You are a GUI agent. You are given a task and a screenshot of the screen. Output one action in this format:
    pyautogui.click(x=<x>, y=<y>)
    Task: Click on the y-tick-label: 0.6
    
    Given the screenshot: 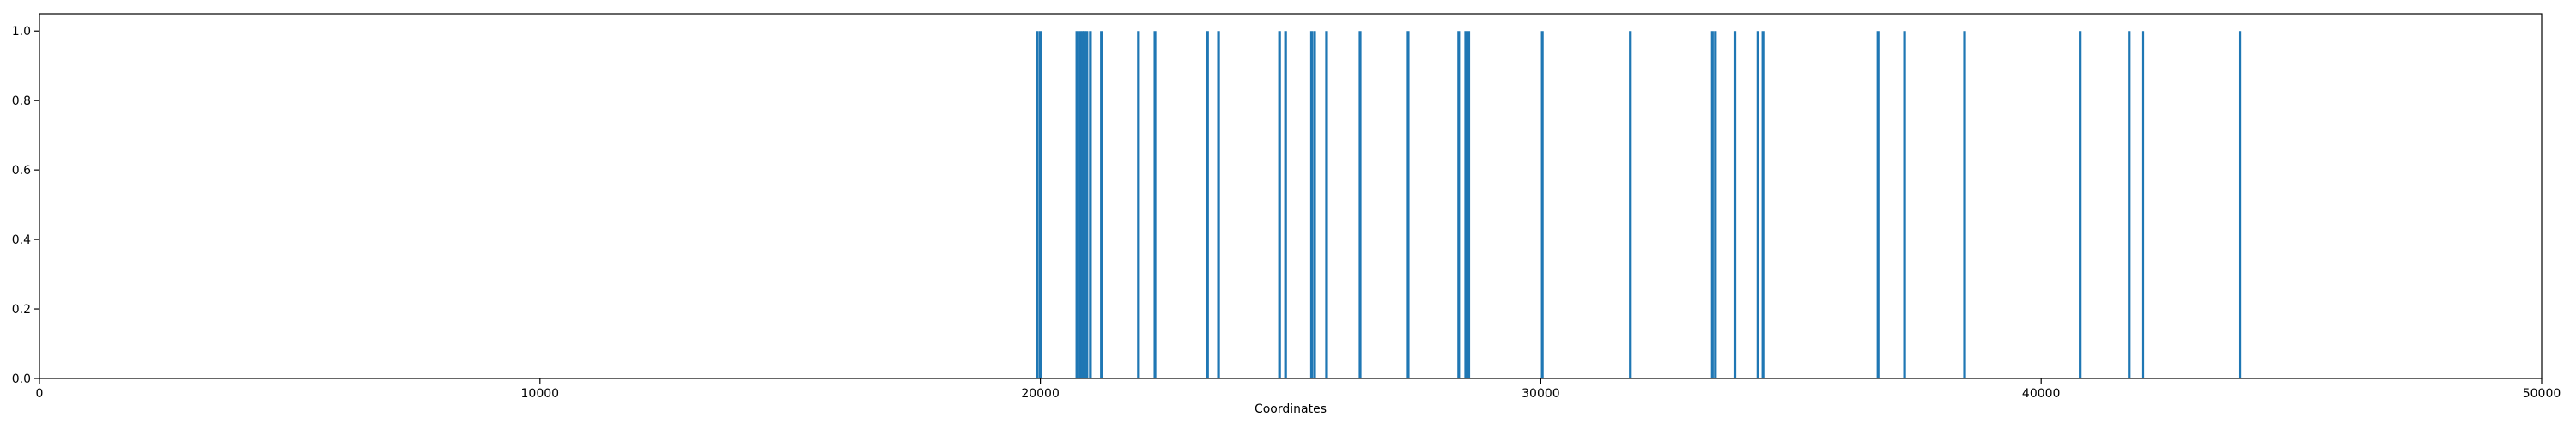 What is the action you would take?
    pyautogui.click(x=21, y=171)
    